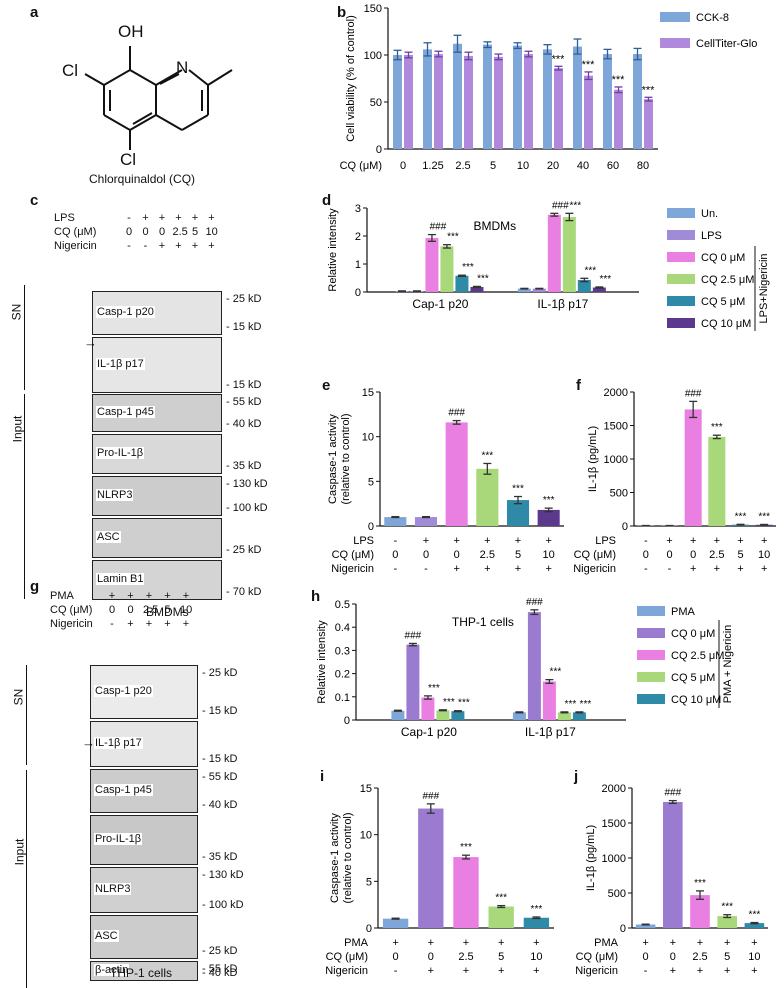  What do you see at coordinates (376, 103) in the screenshot?
I see `y-tick-label: 50` at bounding box center [376, 103].